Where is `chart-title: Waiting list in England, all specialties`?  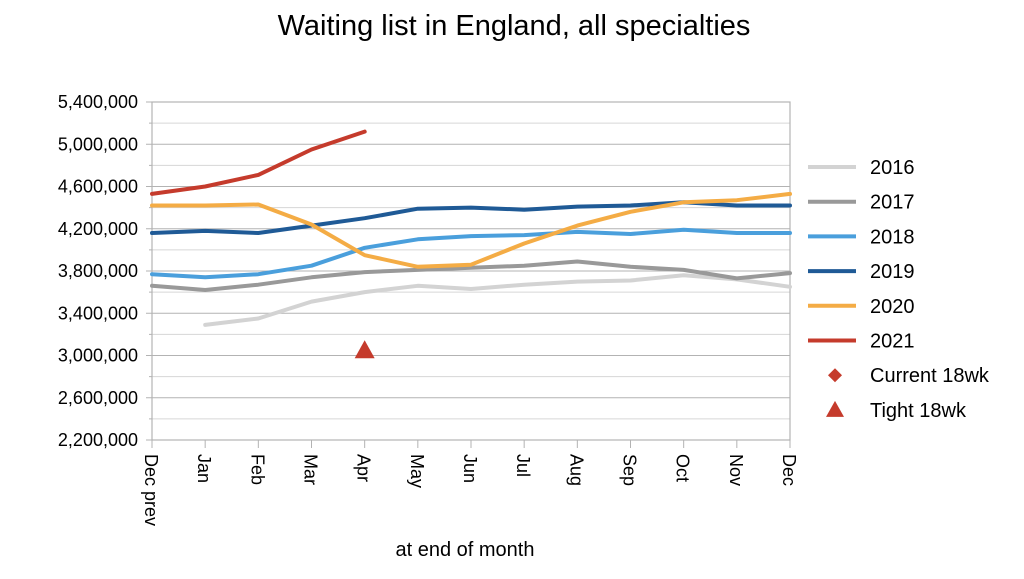
chart-title: Waiting list in England, all specialties is located at coordinates (514, 26).